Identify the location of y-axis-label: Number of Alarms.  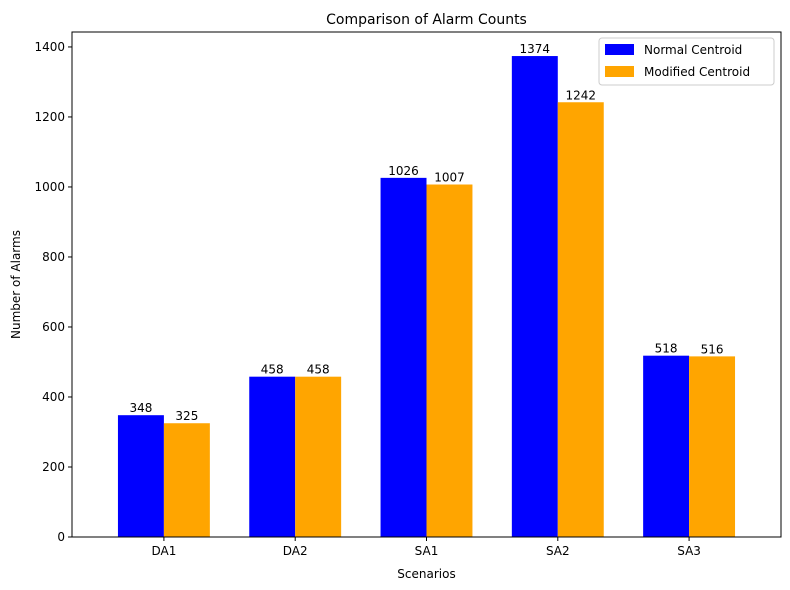
(16, 284).